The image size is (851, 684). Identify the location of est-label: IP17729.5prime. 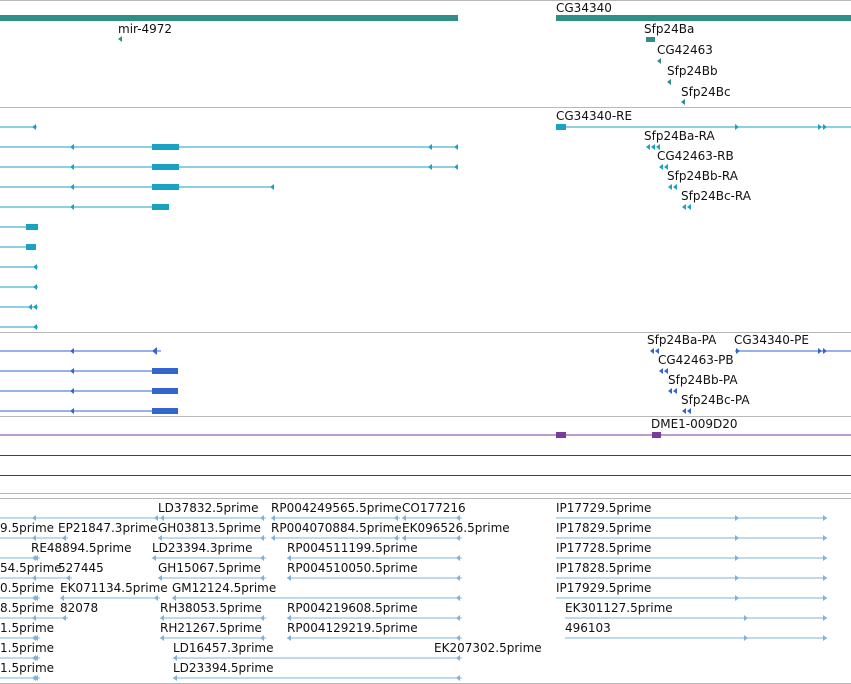
(604, 508).